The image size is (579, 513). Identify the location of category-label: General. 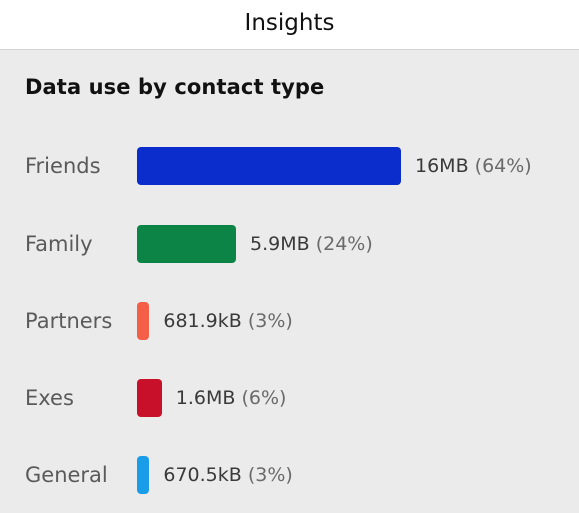
(66, 475).